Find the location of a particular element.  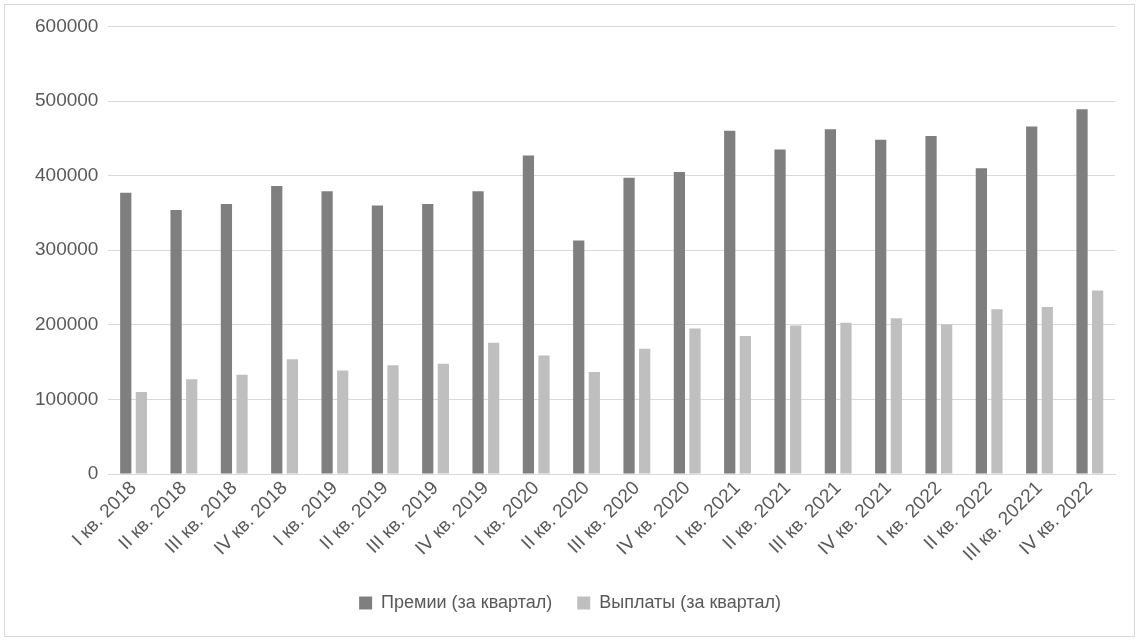

y-tick-label: 0 is located at coordinates (93, 473).